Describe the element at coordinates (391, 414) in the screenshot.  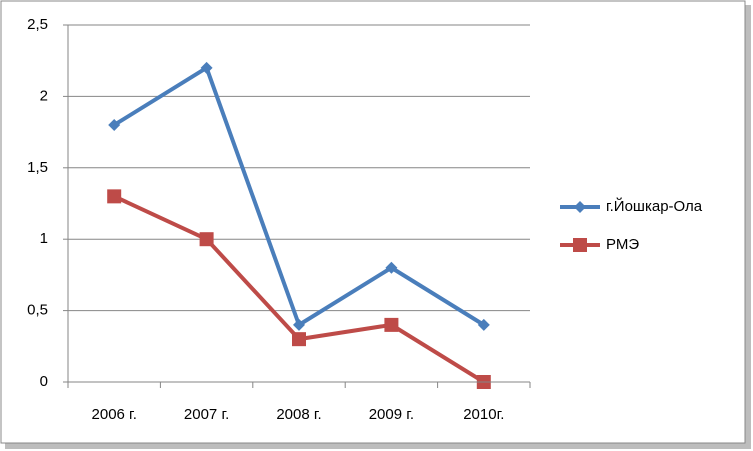
I see `x-tick-label: 2009 г.` at that location.